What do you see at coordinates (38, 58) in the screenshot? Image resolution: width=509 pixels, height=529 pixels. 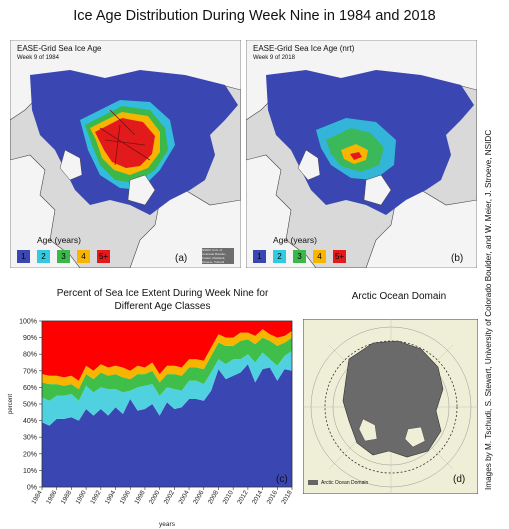 I see `map-a-subtitle: Week 9 of 1984` at bounding box center [38, 58].